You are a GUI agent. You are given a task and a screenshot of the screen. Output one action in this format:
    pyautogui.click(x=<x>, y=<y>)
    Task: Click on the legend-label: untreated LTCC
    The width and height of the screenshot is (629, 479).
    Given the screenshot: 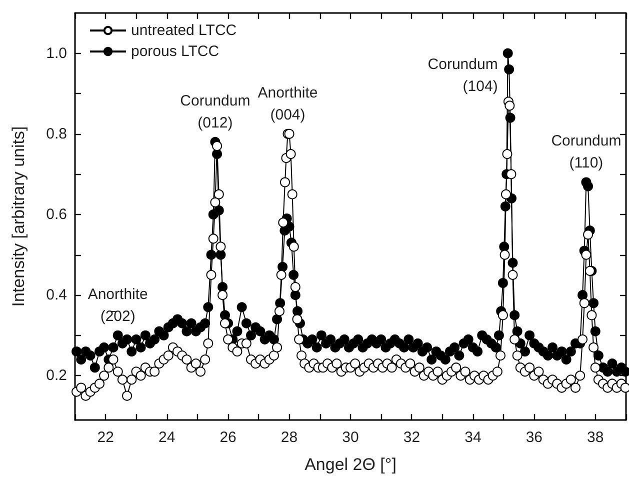 What is the action you would take?
    pyautogui.click(x=184, y=30)
    